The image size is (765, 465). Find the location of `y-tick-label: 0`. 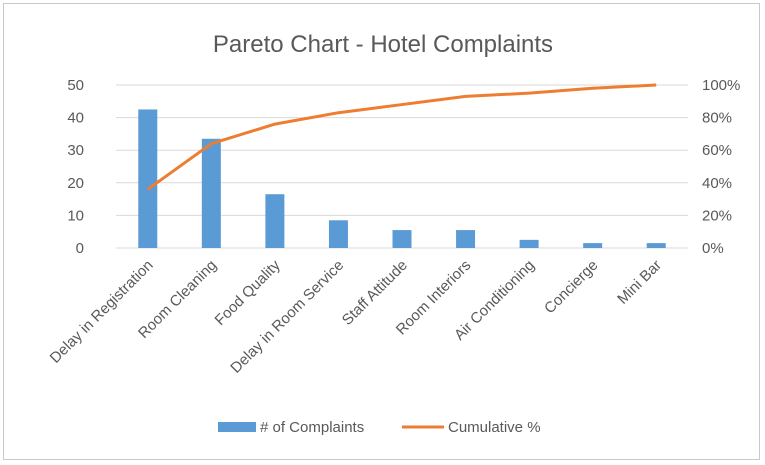

y-tick-label: 0 is located at coordinates (80, 248).